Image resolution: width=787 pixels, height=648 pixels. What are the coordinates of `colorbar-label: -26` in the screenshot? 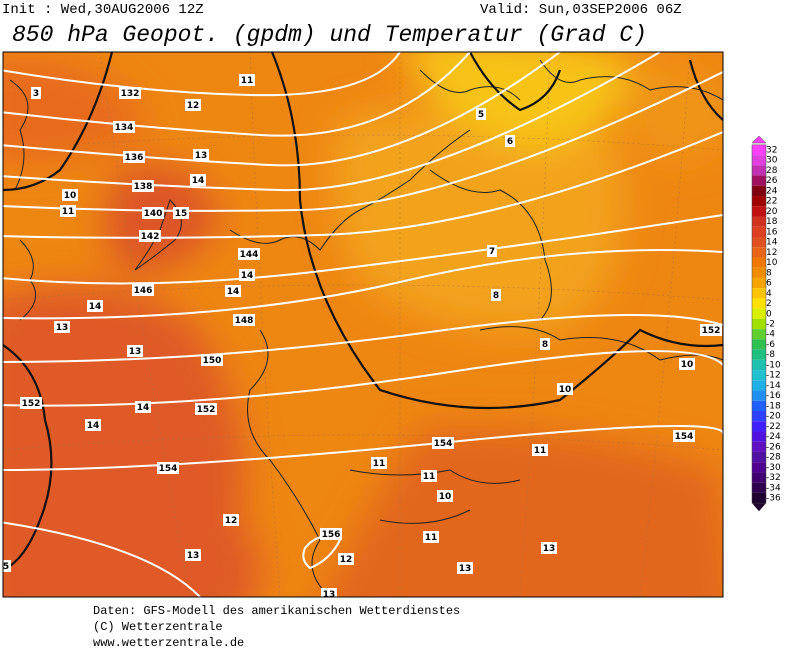 It's located at (773, 447).